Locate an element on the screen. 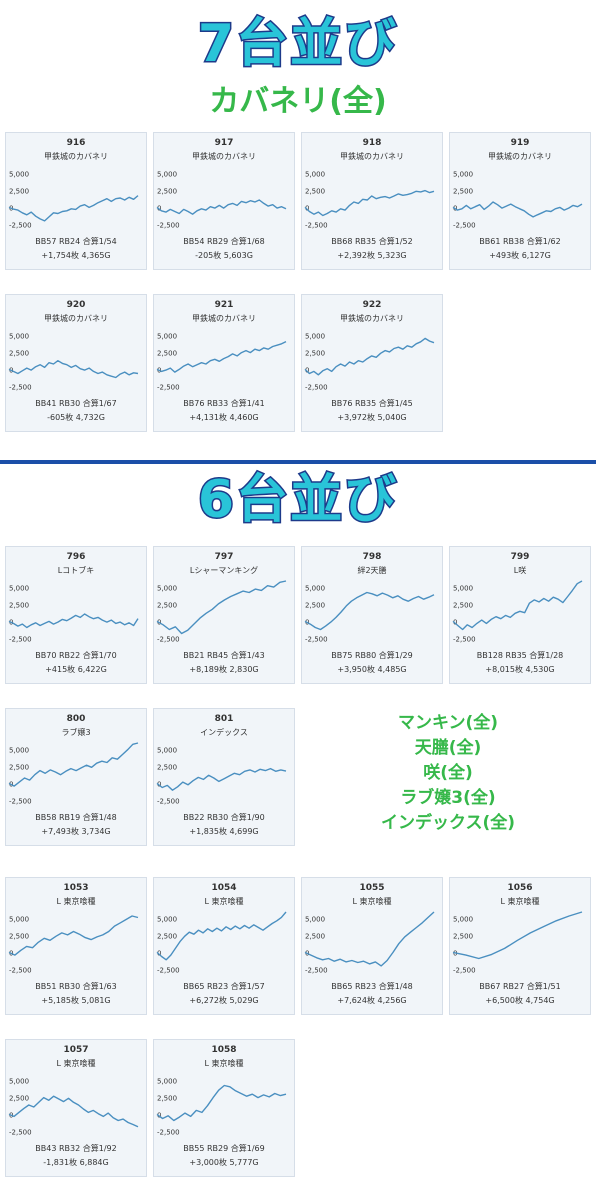 Image resolution: width=596 pixels, height=1199 pixels. chart-title: 1058 is located at coordinates (224, 1050).